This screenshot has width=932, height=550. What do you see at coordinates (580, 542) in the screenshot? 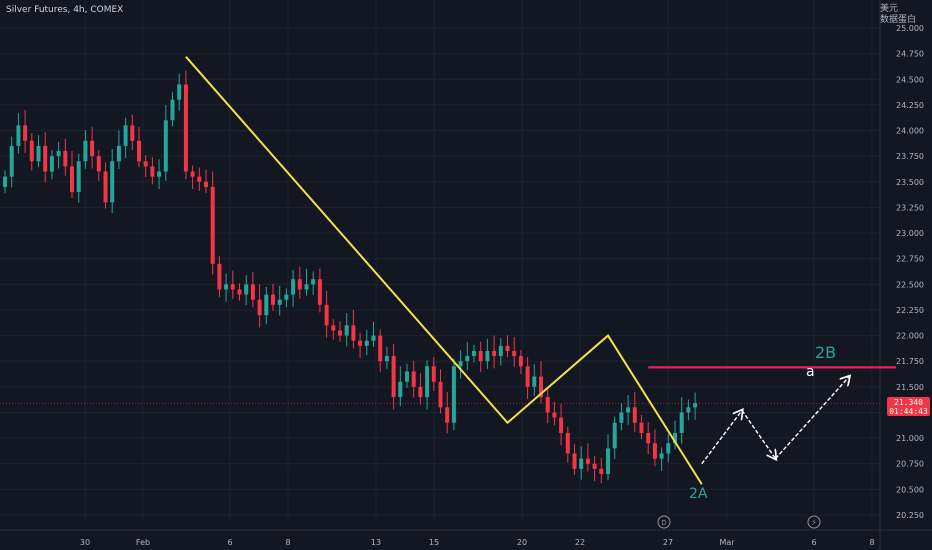
I see `x-tick-label: 22` at bounding box center [580, 542].